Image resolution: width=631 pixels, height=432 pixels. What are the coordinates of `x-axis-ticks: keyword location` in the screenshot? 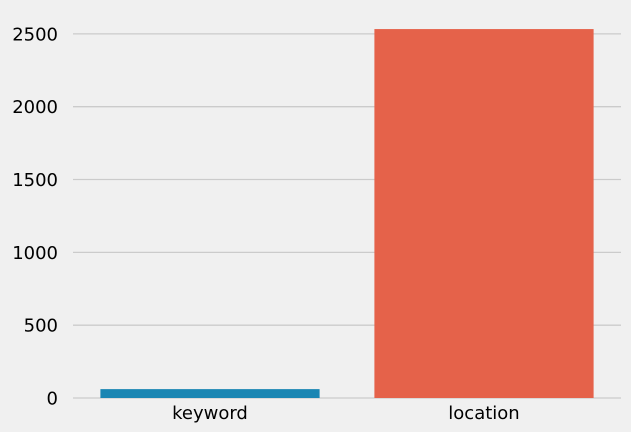 It's located at (346, 413).